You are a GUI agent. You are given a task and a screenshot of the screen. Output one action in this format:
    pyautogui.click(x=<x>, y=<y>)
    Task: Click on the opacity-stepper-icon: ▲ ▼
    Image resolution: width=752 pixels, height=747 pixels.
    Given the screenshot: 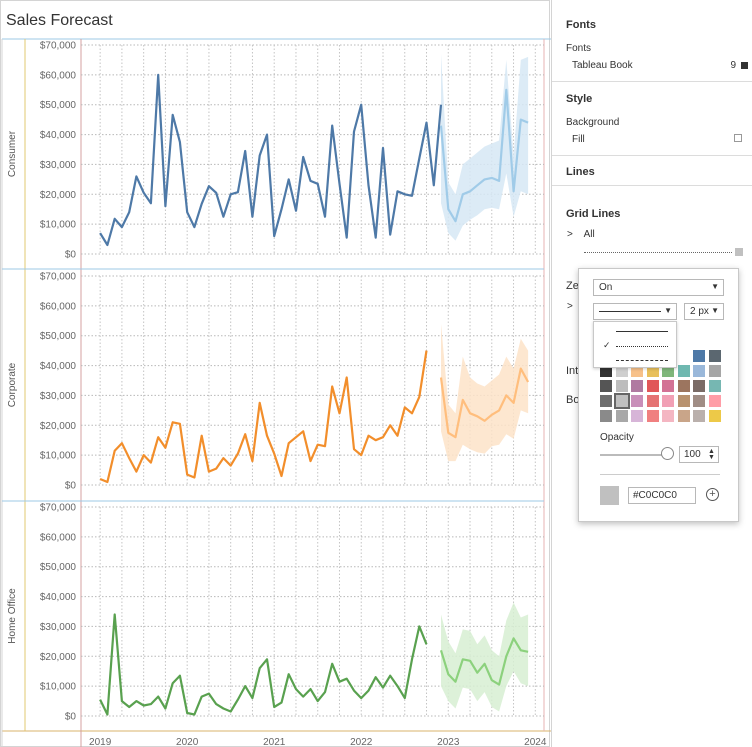 What is the action you would take?
    pyautogui.click(x=711, y=454)
    